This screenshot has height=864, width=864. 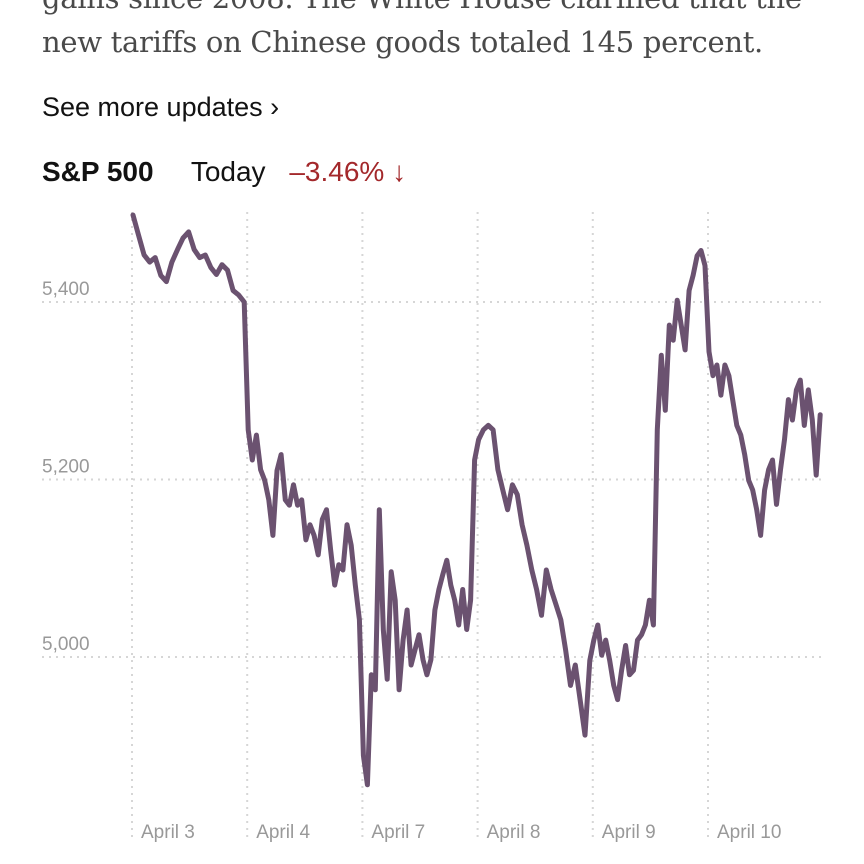 I want to click on x-tick-label: April 9, so click(x=629, y=832).